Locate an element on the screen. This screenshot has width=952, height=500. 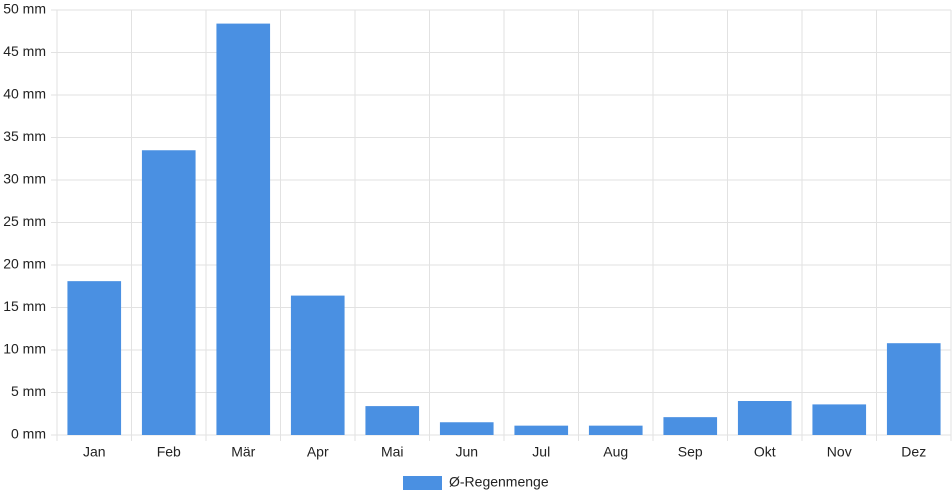
y-tick-label: 20 mm is located at coordinates (24, 264).